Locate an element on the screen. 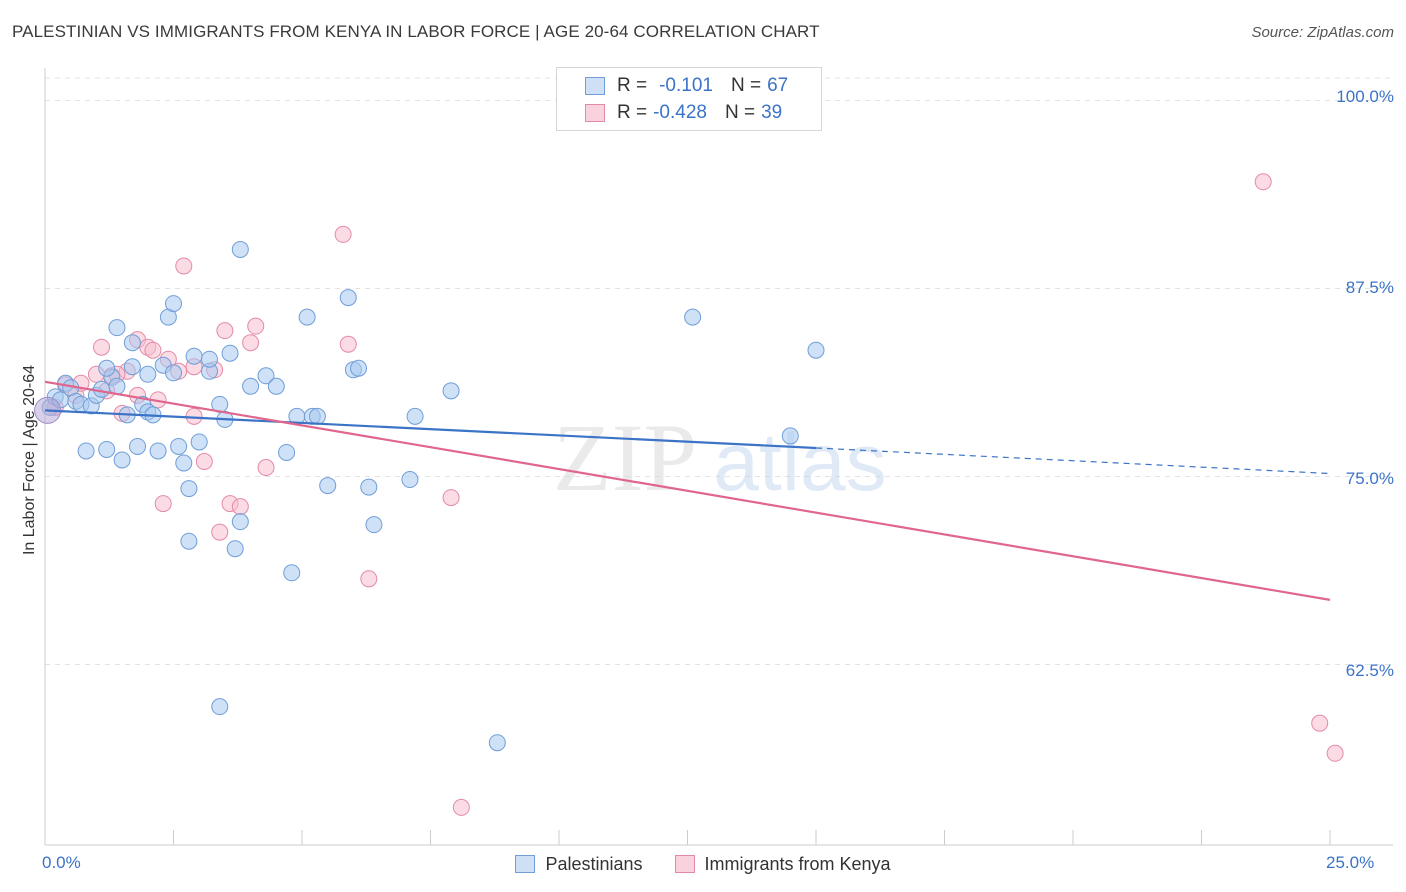 This screenshot has height=892, width=1406. watermark-atlas: atlas is located at coordinates (799, 462).